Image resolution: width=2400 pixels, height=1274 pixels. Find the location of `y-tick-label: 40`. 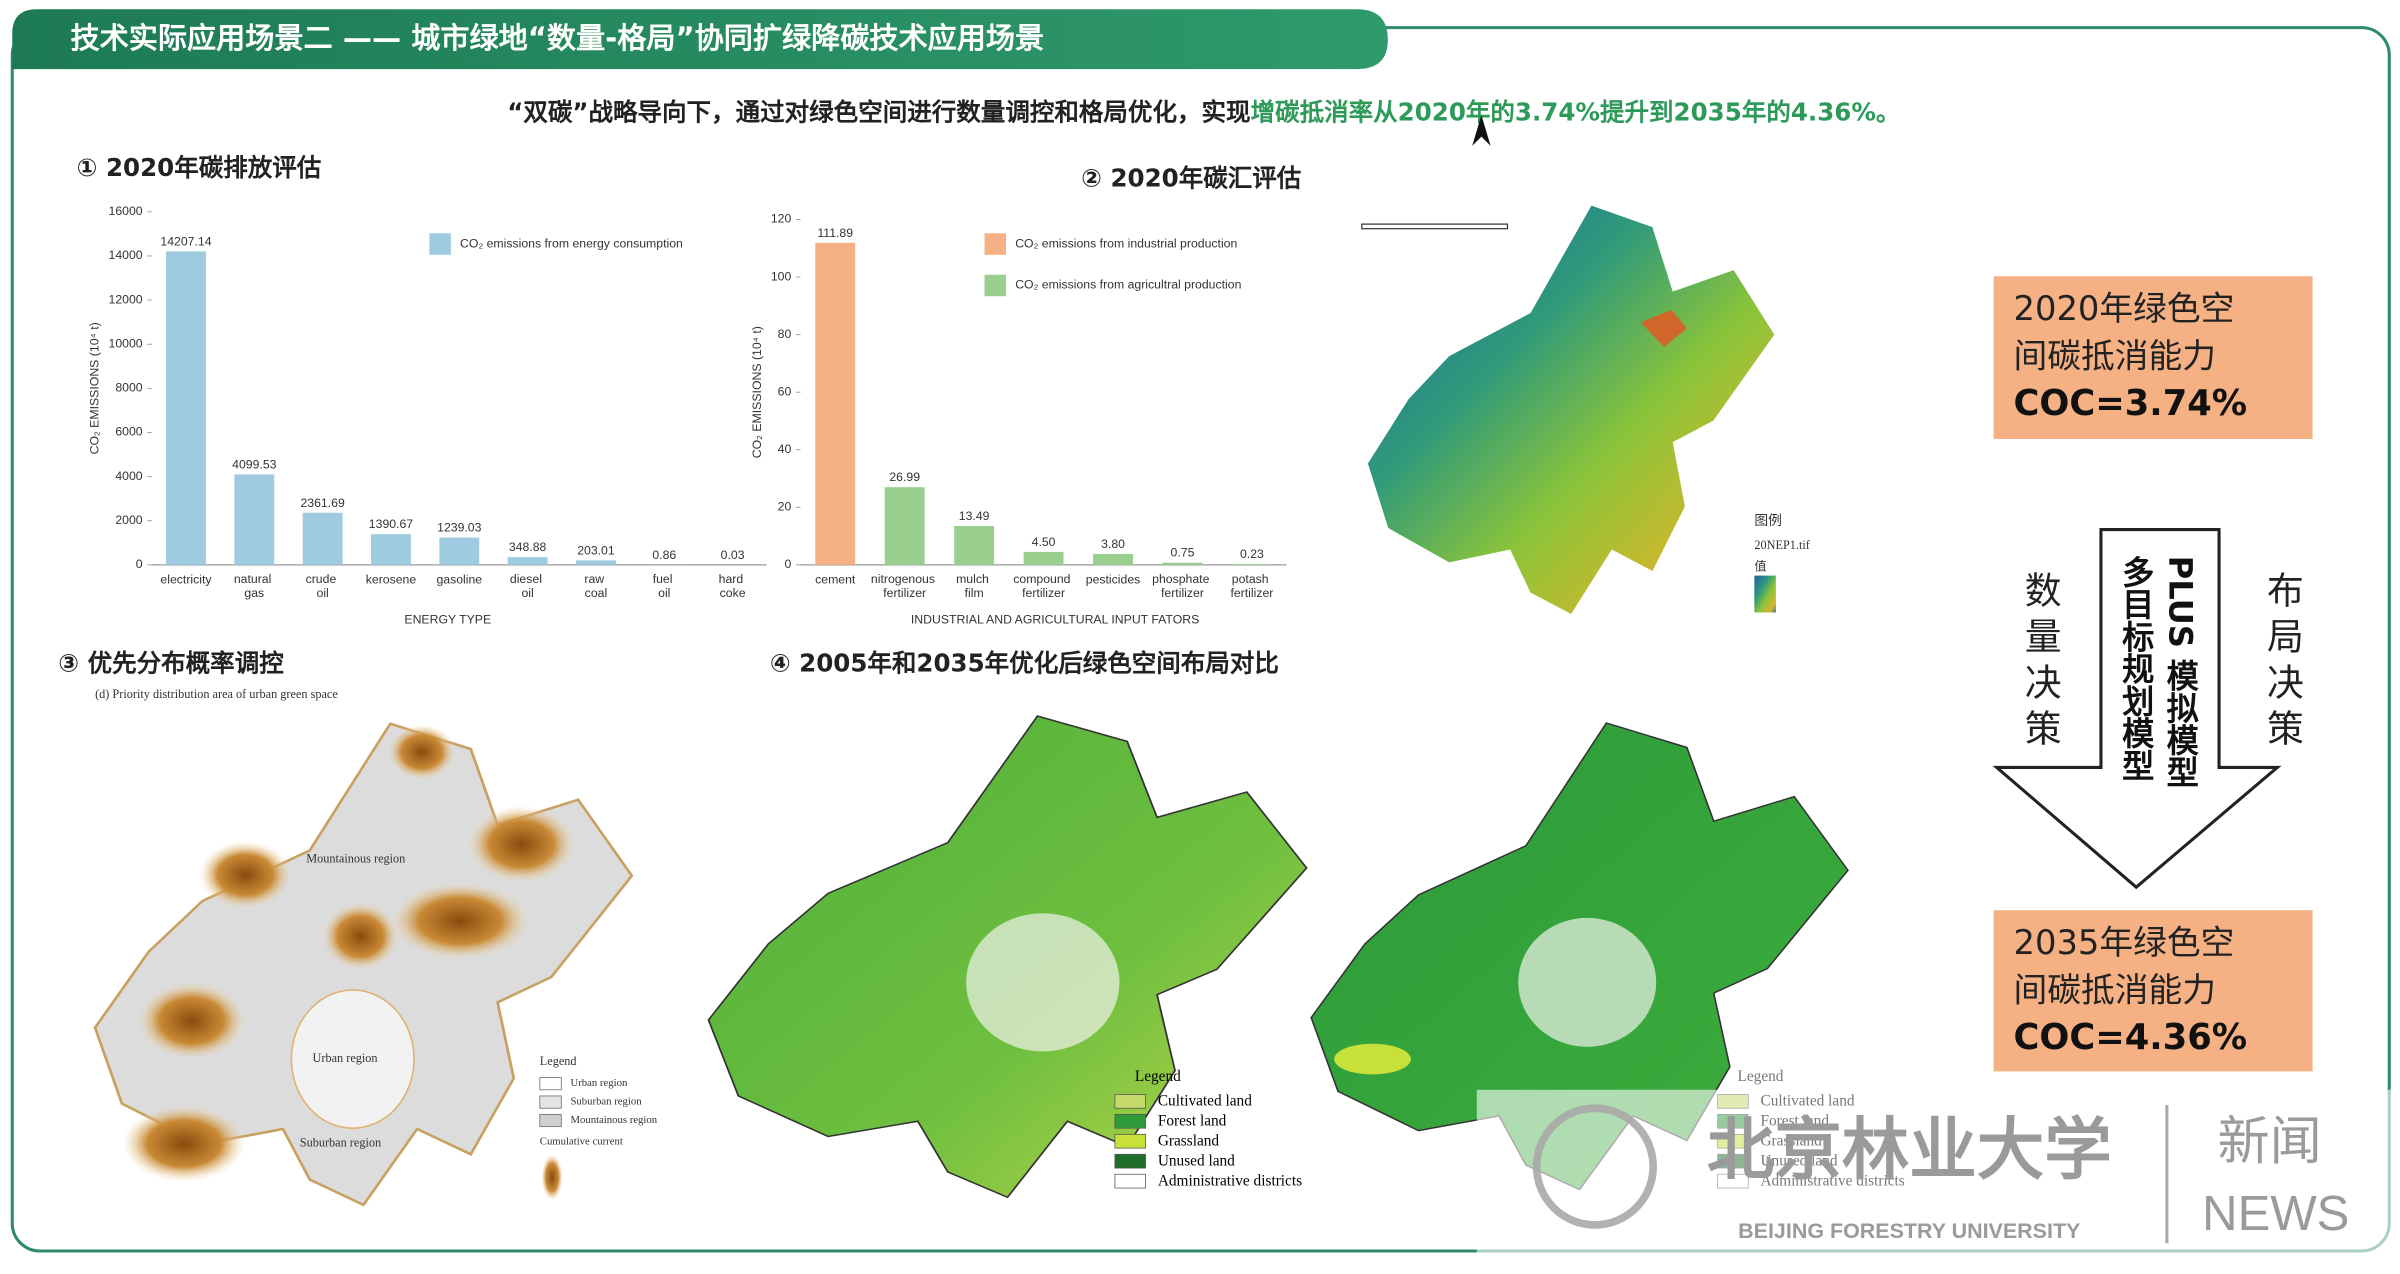

y-tick-label: 40 is located at coordinates (785, 449).